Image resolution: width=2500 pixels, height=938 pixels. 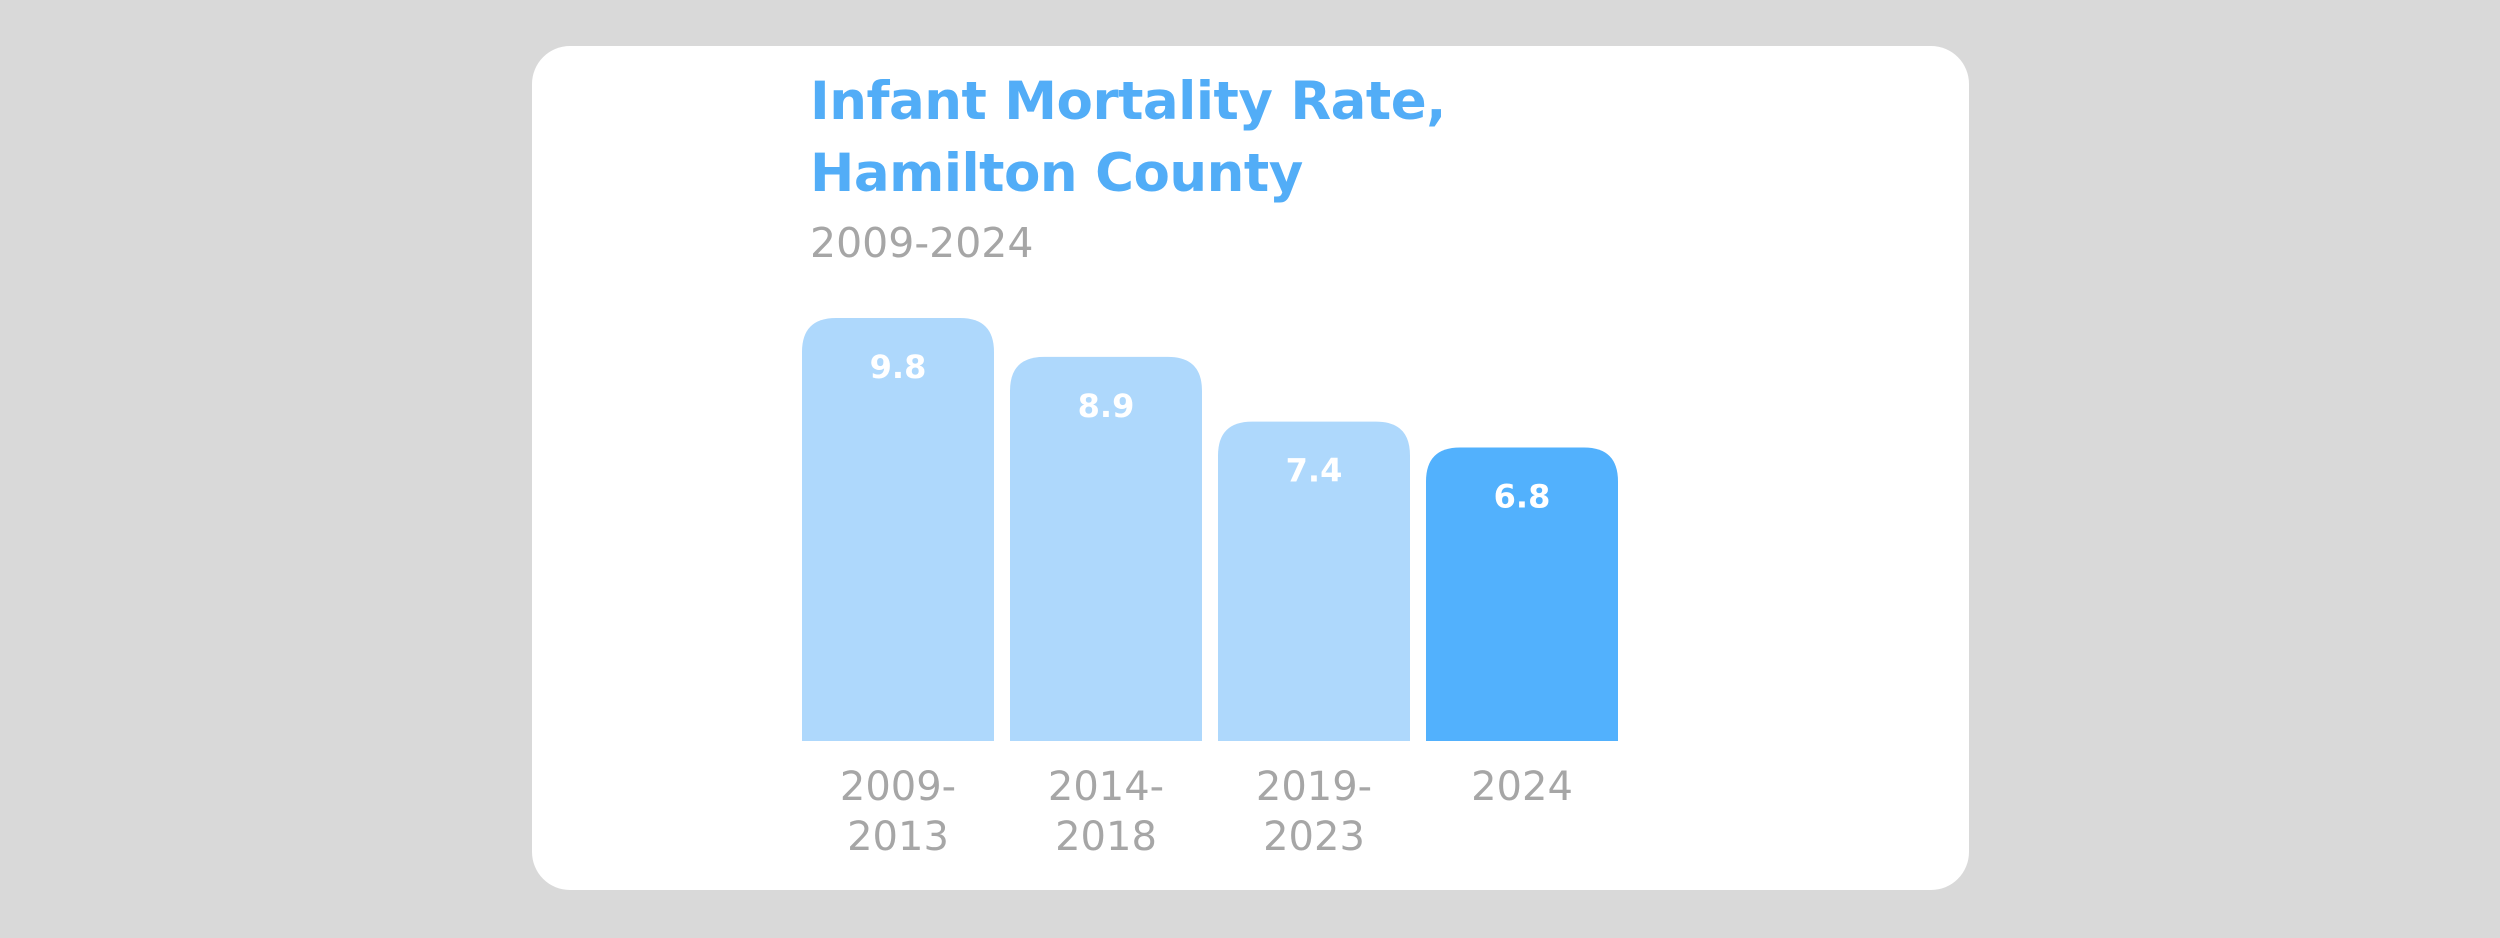 What do you see at coordinates (1314, 471) in the screenshot?
I see `bar-value-label: 7.4` at bounding box center [1314, 471].